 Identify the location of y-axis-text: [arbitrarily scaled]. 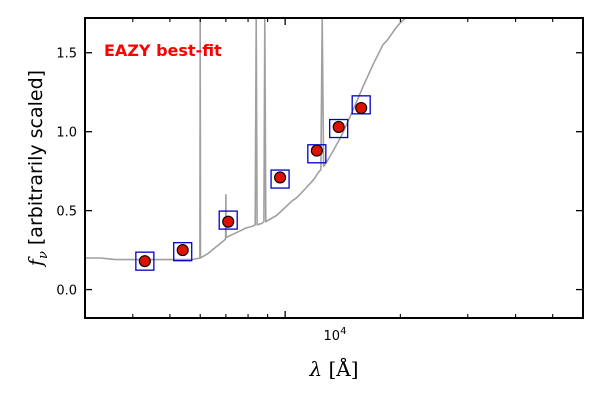
(36, 160).